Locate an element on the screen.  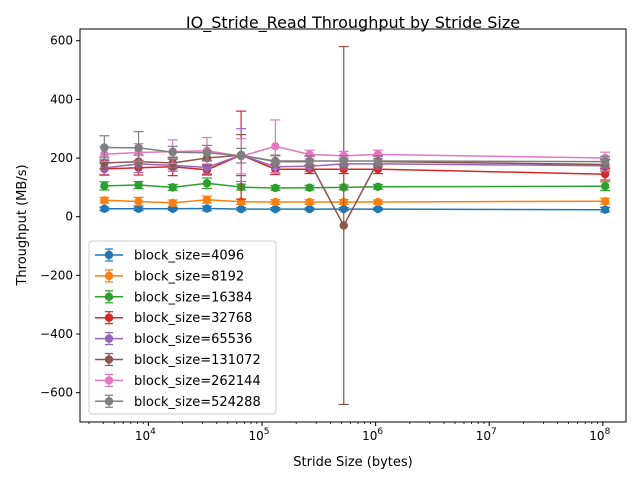
y-tick-label: 0 is located at coordinates (69, 217).